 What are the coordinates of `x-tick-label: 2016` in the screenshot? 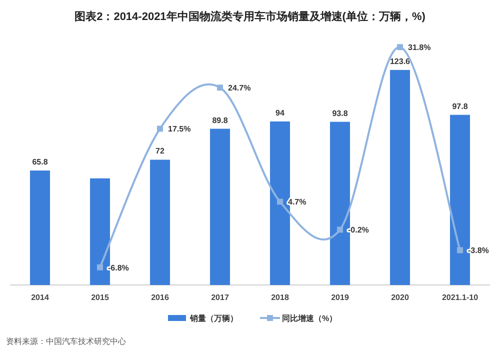 It's located at (160, 297).